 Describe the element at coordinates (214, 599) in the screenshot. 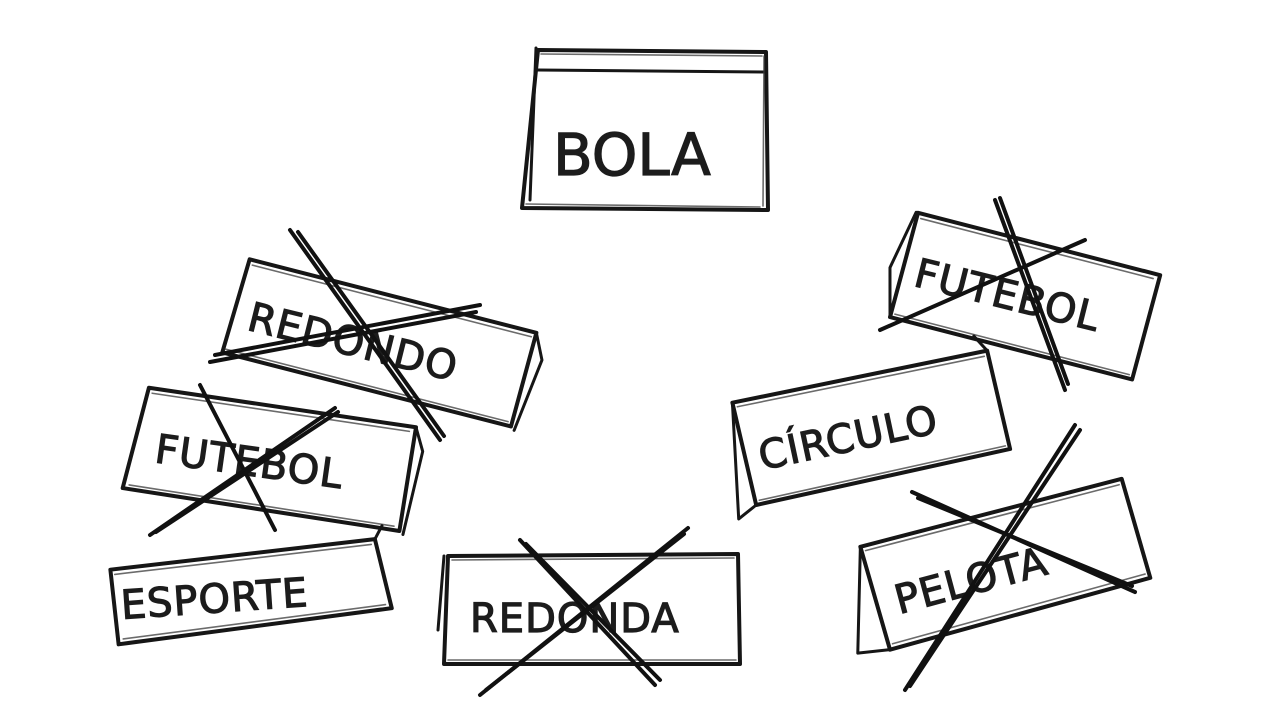

I see `card-label: ESPORTE` at that location.